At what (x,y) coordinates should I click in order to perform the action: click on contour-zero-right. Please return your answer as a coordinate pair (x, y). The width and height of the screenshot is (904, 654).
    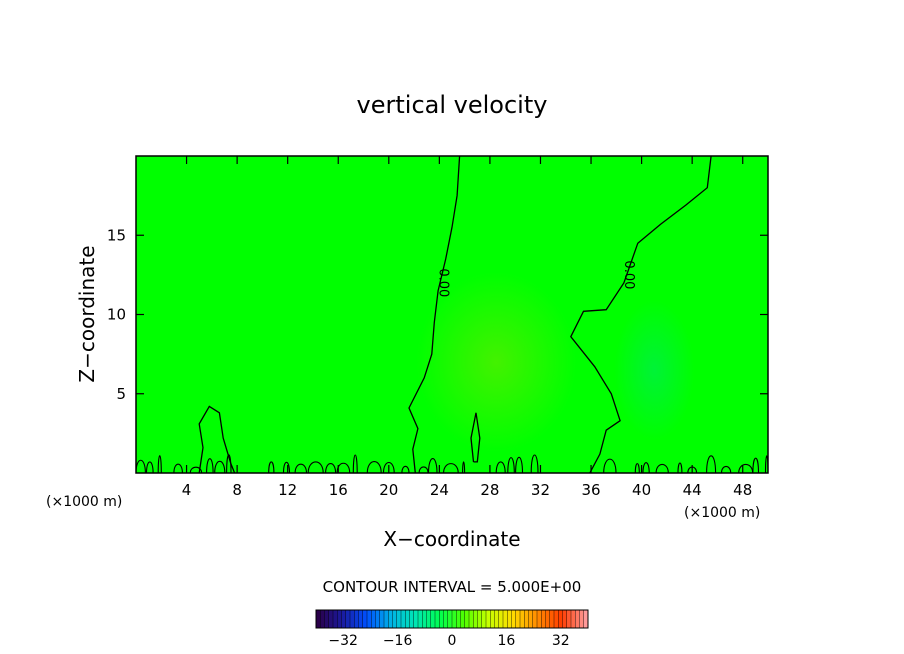
    Looking at the image, I should click on (641, 314).